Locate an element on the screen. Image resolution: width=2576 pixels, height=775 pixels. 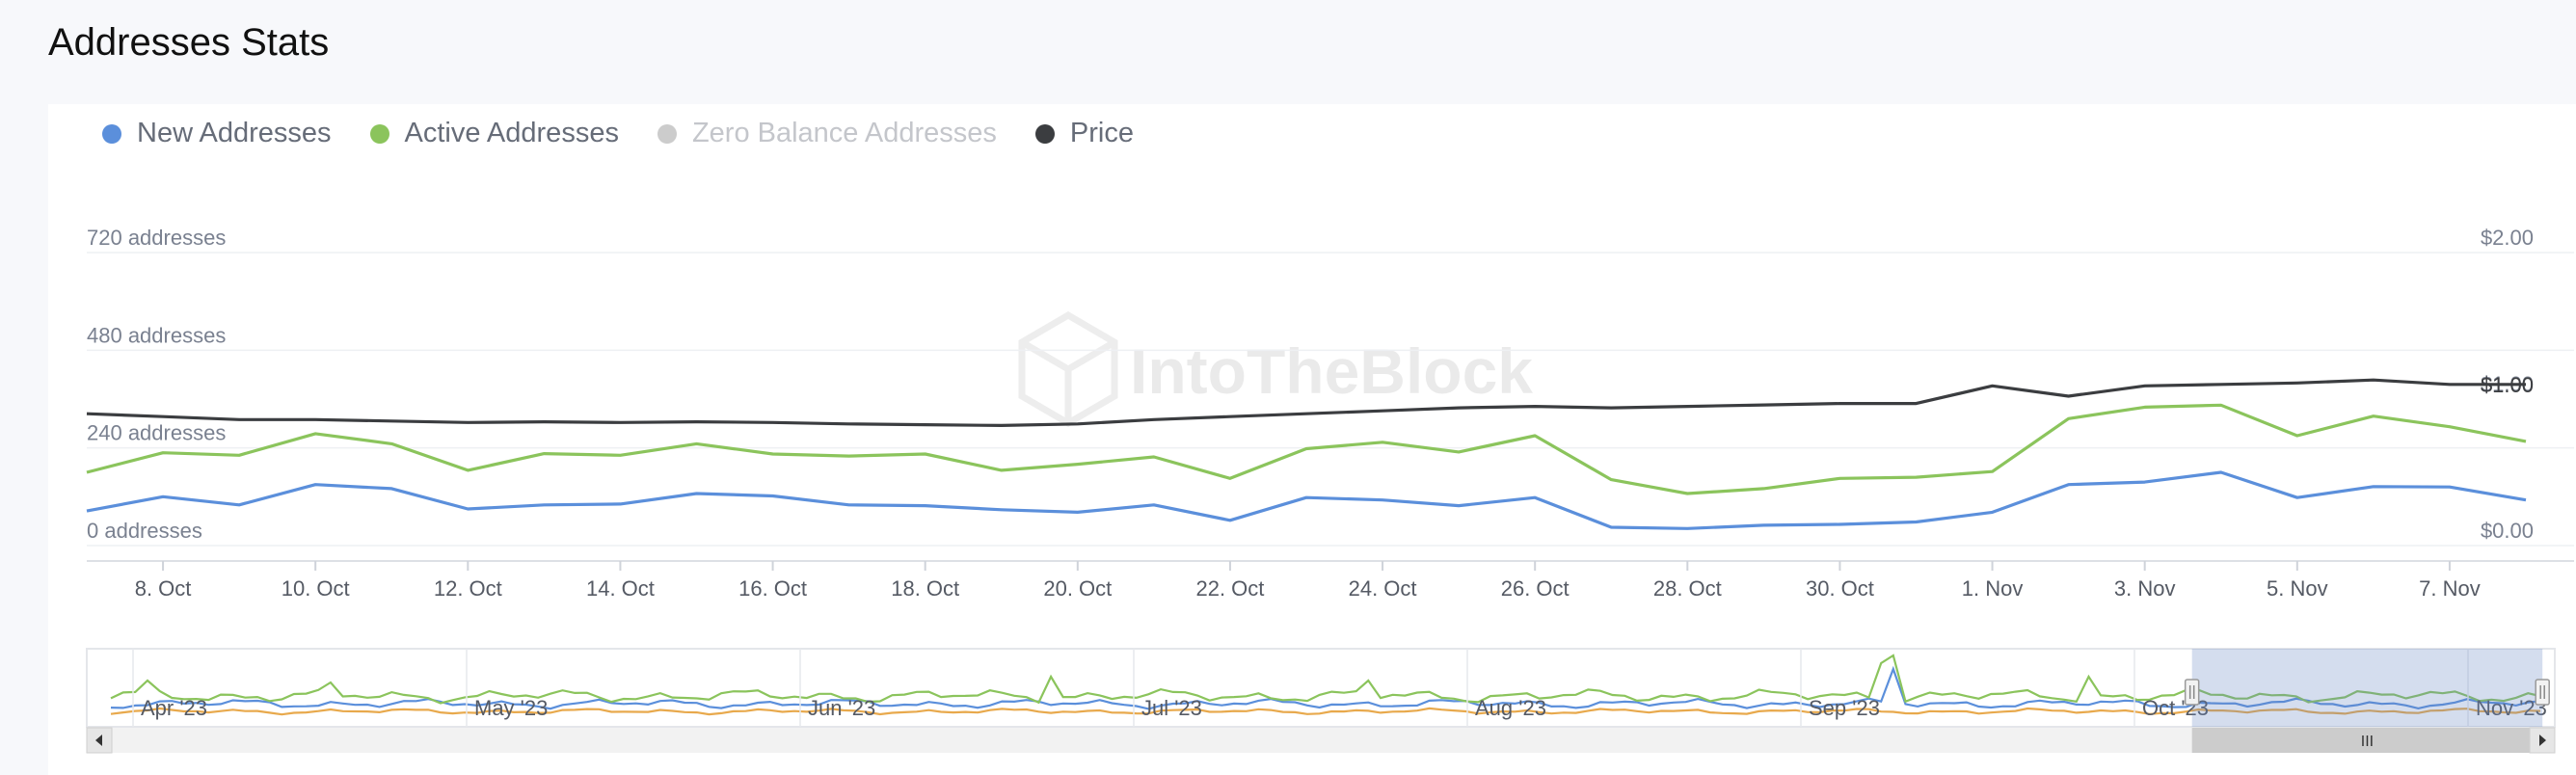
x-tick-label: 14. Oct is located at coordinates (621, 588).